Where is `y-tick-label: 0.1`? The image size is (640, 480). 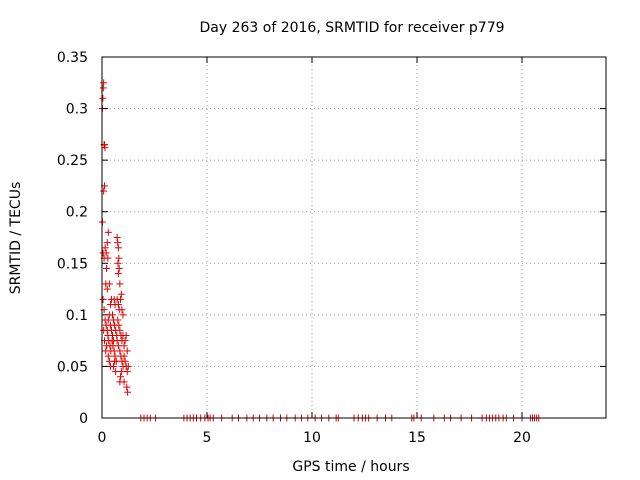 y-tick-label: 0.1 is located at coordinates (77, 316).